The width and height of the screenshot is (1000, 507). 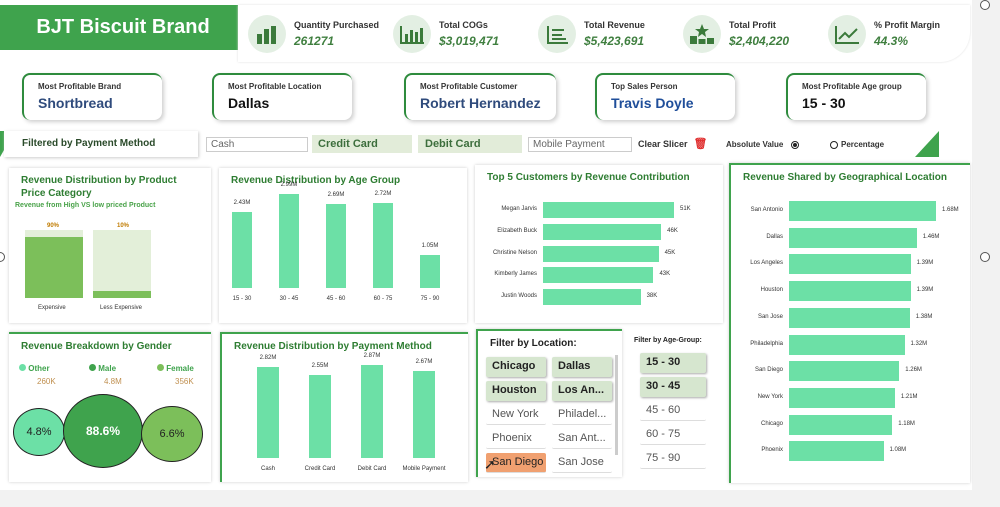 I want to click on card-value: 15 - 30, so click(x=824, y=103).